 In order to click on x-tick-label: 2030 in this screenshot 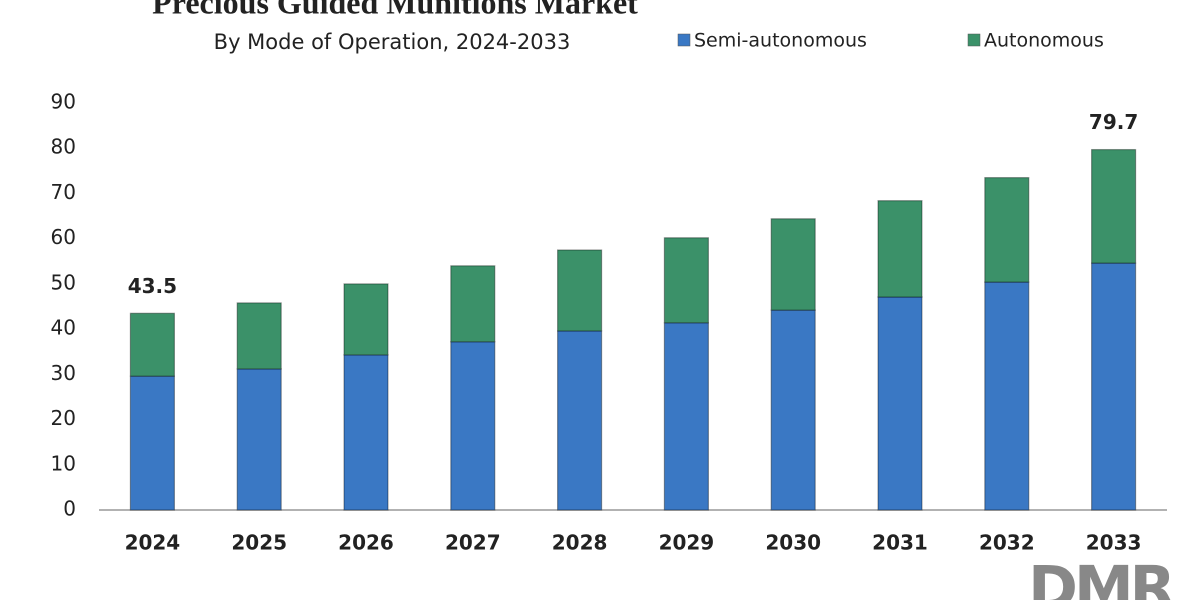, I will do `click(793, 543)`.